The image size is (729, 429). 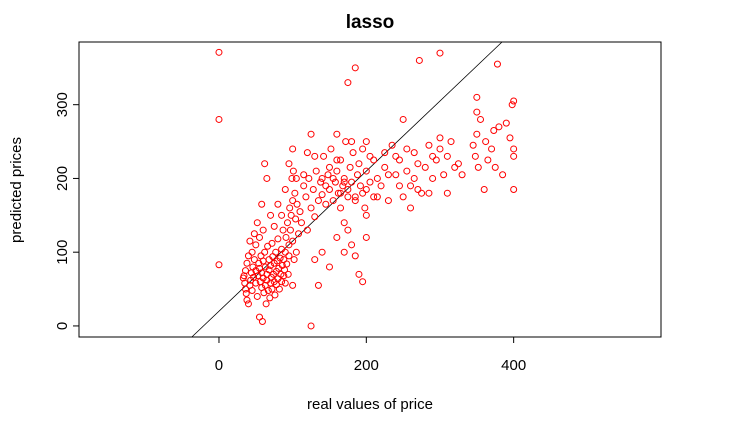 I want to click on x-tick-label: 200, so click(x=366, y=365).